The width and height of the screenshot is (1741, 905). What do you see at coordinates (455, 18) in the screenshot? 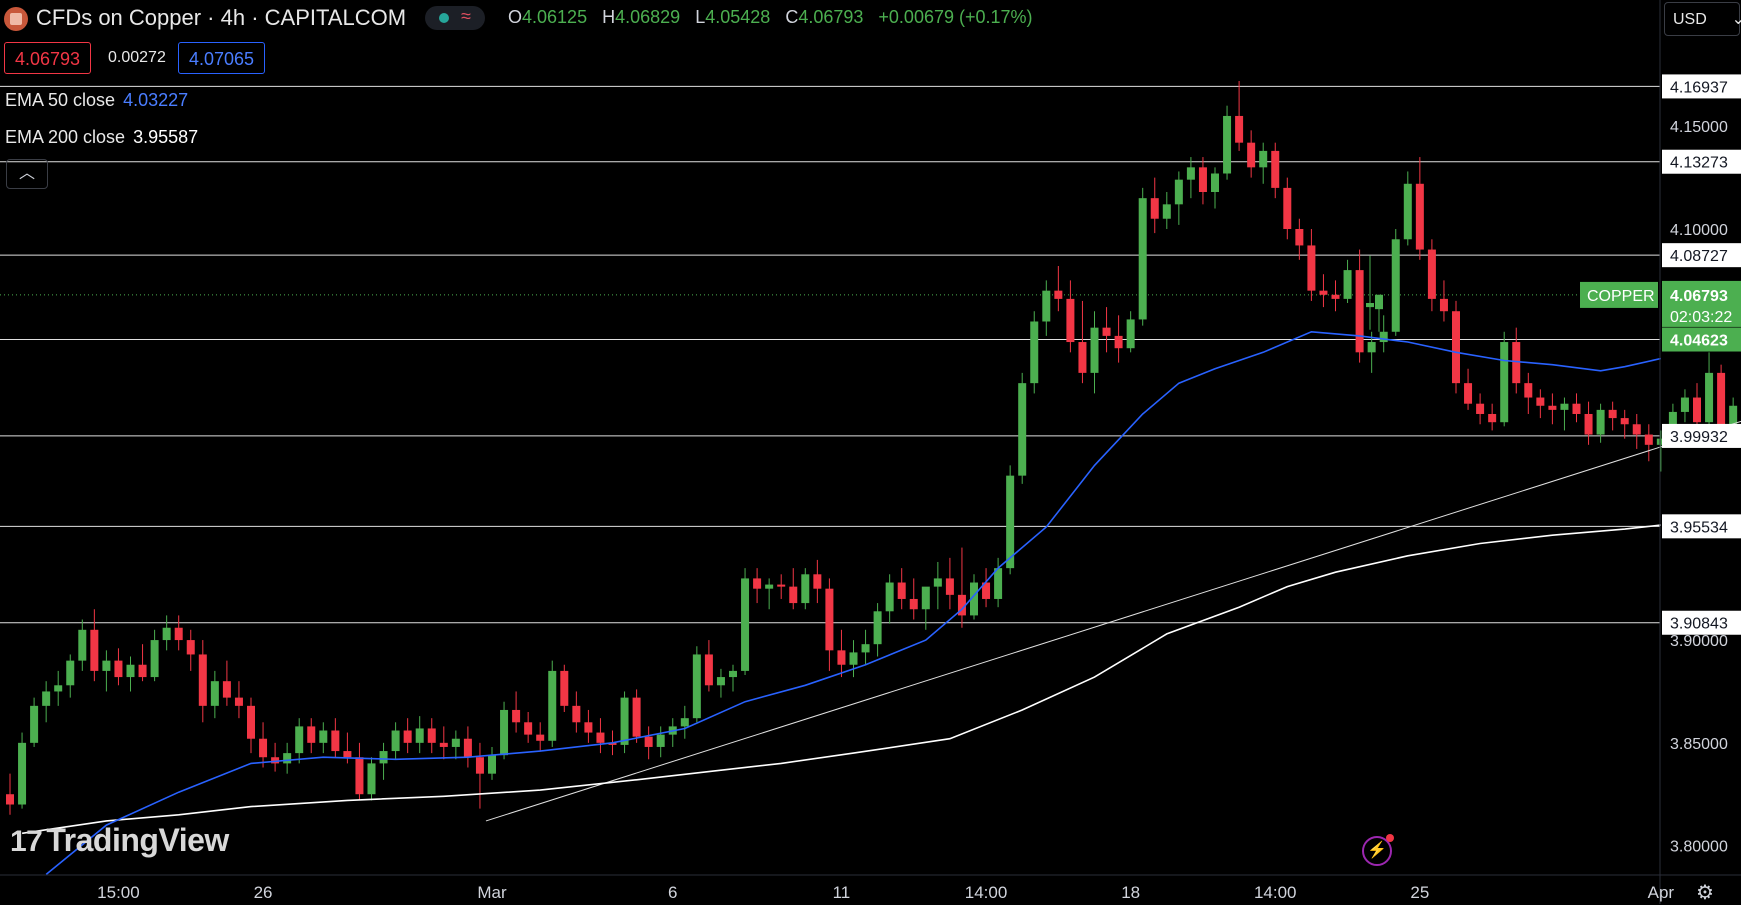
I see `market-status-pill: ≈` at bounding box center [455, 18].